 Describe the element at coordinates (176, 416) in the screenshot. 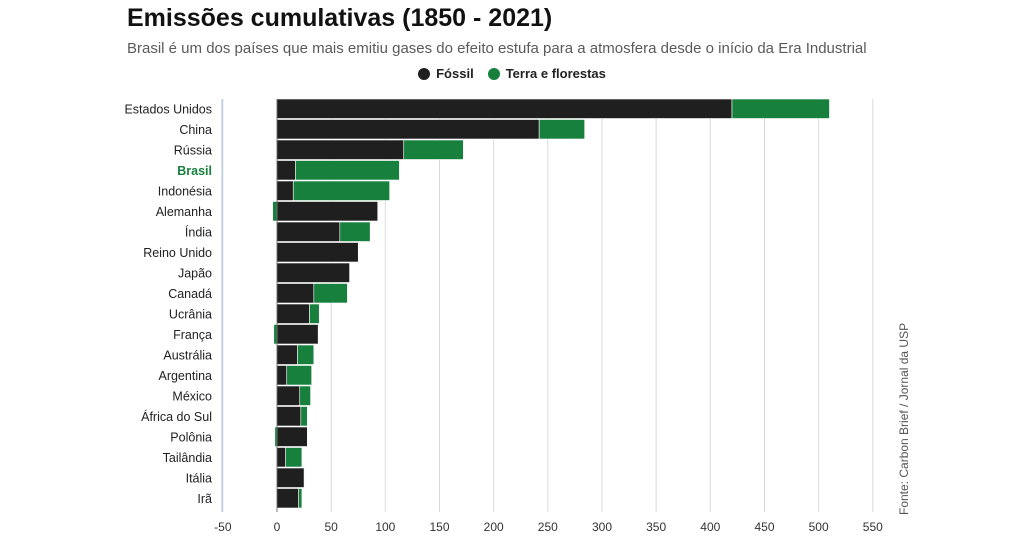

I see `category-label: África do Sul` at that location.